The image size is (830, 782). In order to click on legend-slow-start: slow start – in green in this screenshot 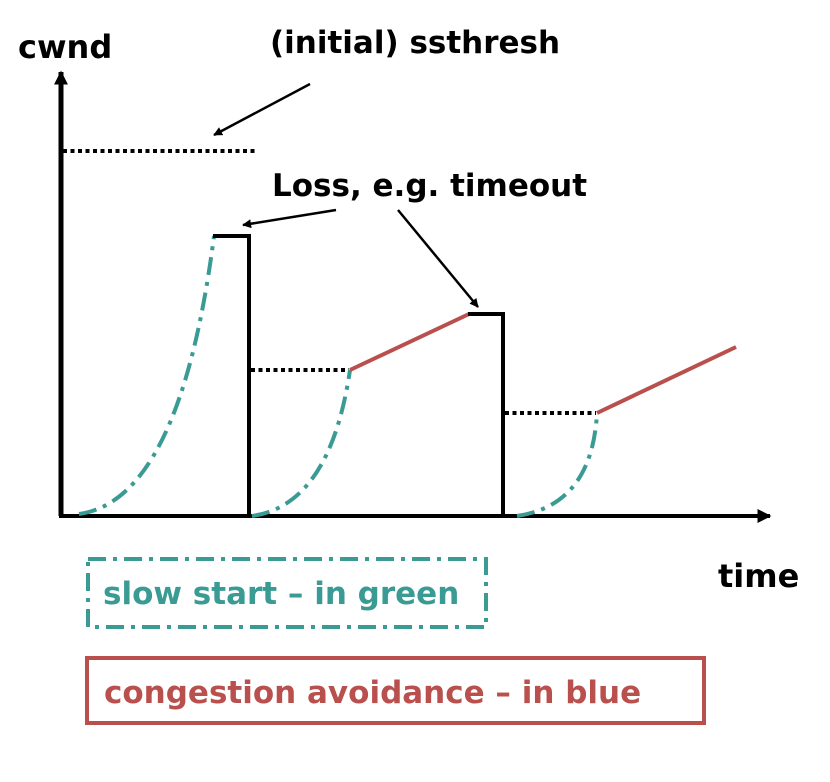, I will do `click(287, 593)`.